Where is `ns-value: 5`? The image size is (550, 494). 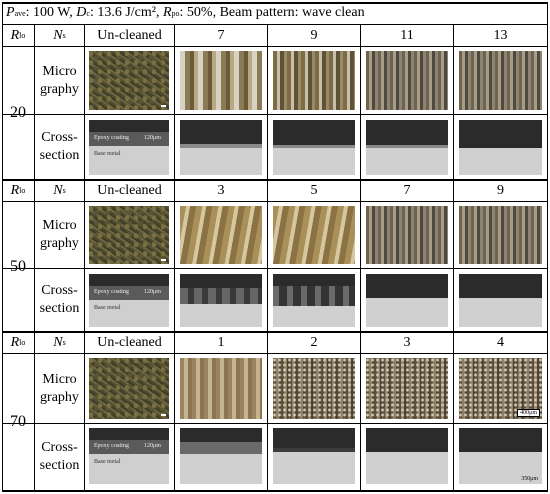
ns-value: 5 is located at coordinates (314, 190).